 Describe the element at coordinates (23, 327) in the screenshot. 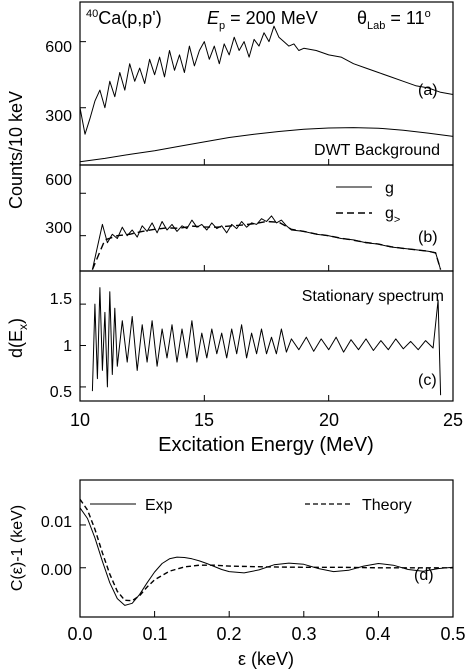

I see `dex-subscript: x` at that location.